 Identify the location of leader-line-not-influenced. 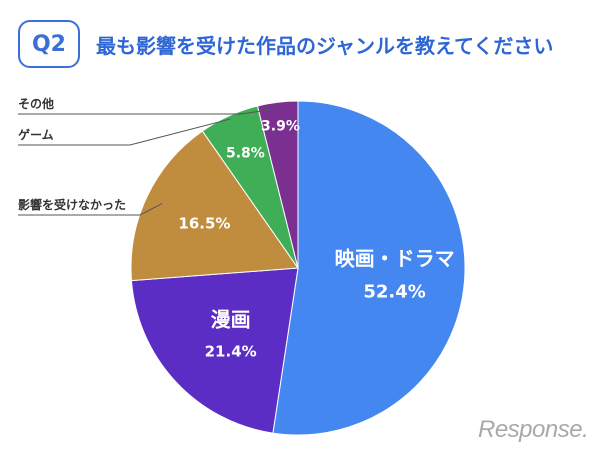
(90, 209).